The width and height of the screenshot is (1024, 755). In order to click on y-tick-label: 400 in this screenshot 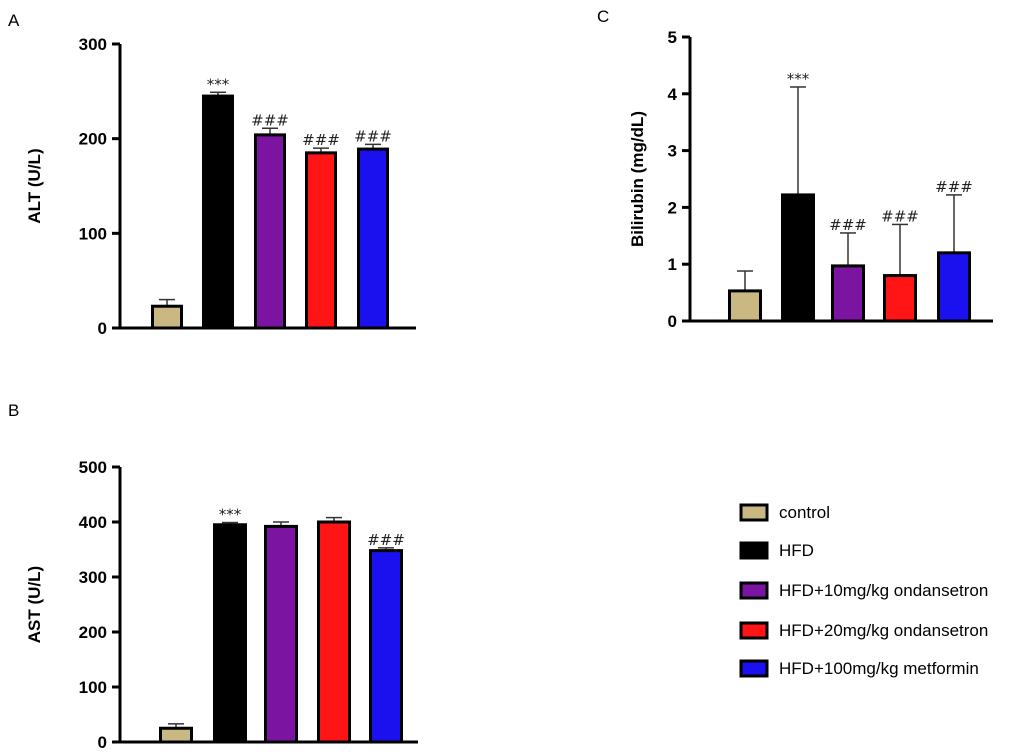, I will do `click(93, 522)`.